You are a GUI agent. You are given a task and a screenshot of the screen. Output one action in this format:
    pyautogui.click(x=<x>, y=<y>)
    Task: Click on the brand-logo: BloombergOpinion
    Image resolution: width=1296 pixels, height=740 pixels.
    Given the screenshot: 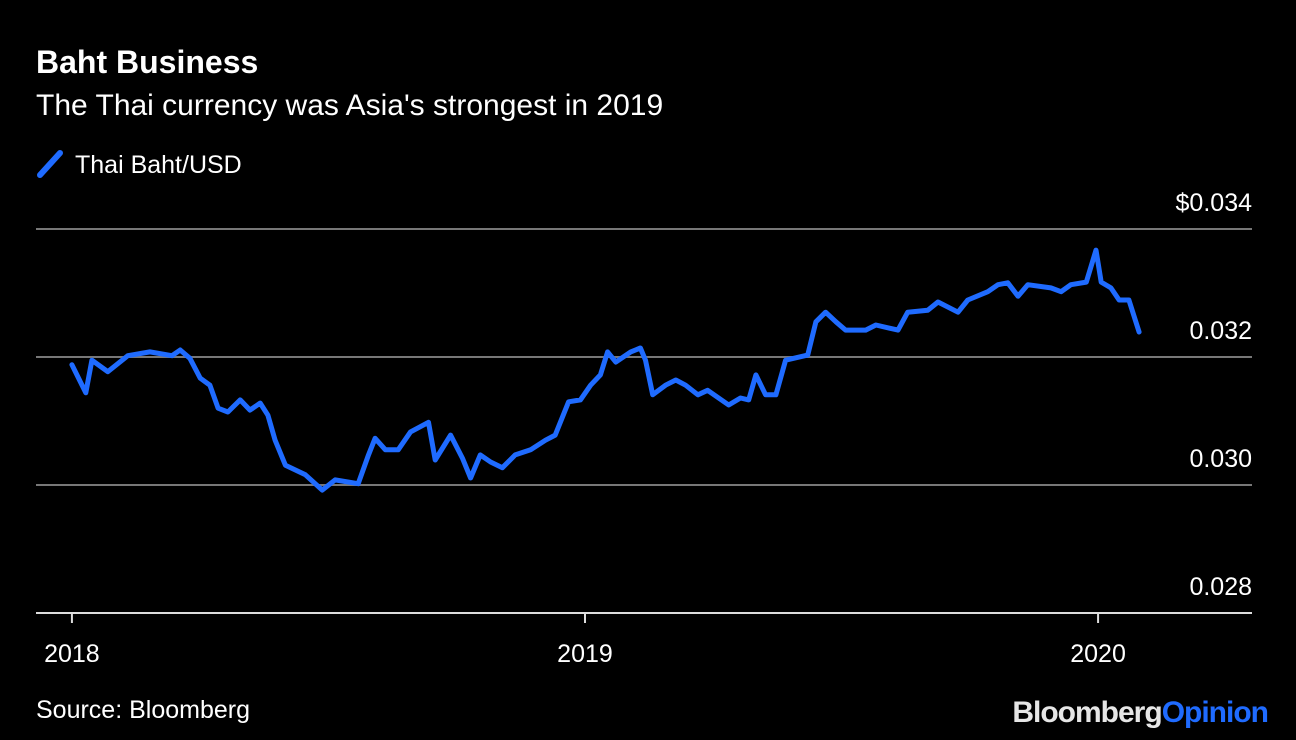 What is the action you would take?
    pyautogui.click(x=1140, y=712)
    